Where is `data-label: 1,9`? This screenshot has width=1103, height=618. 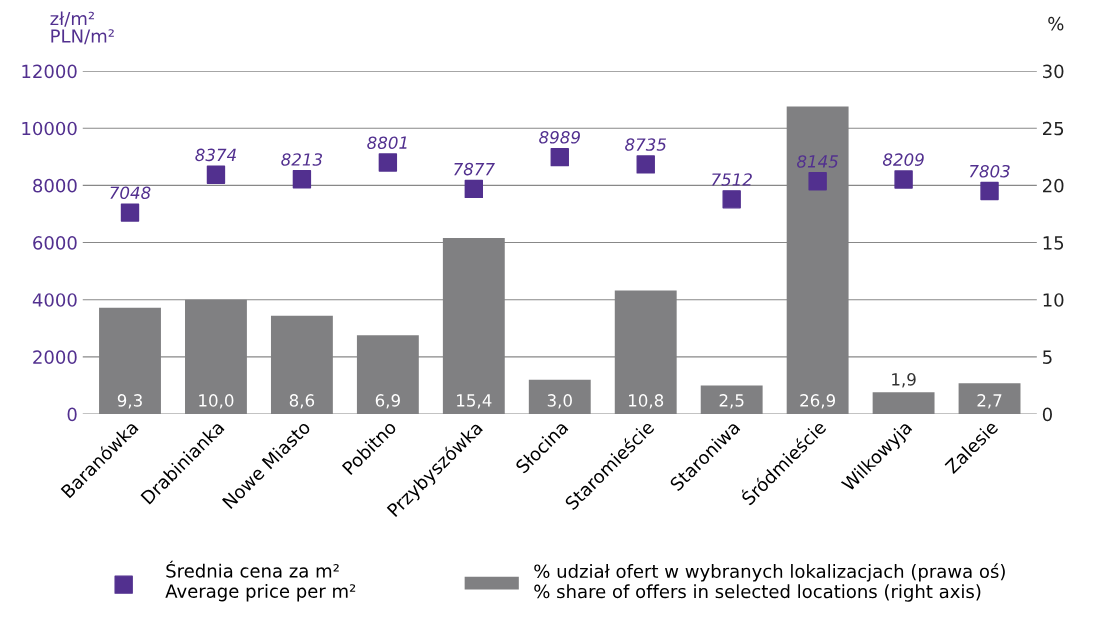
data-label: 1,9 is located at coordinates (904, 380).